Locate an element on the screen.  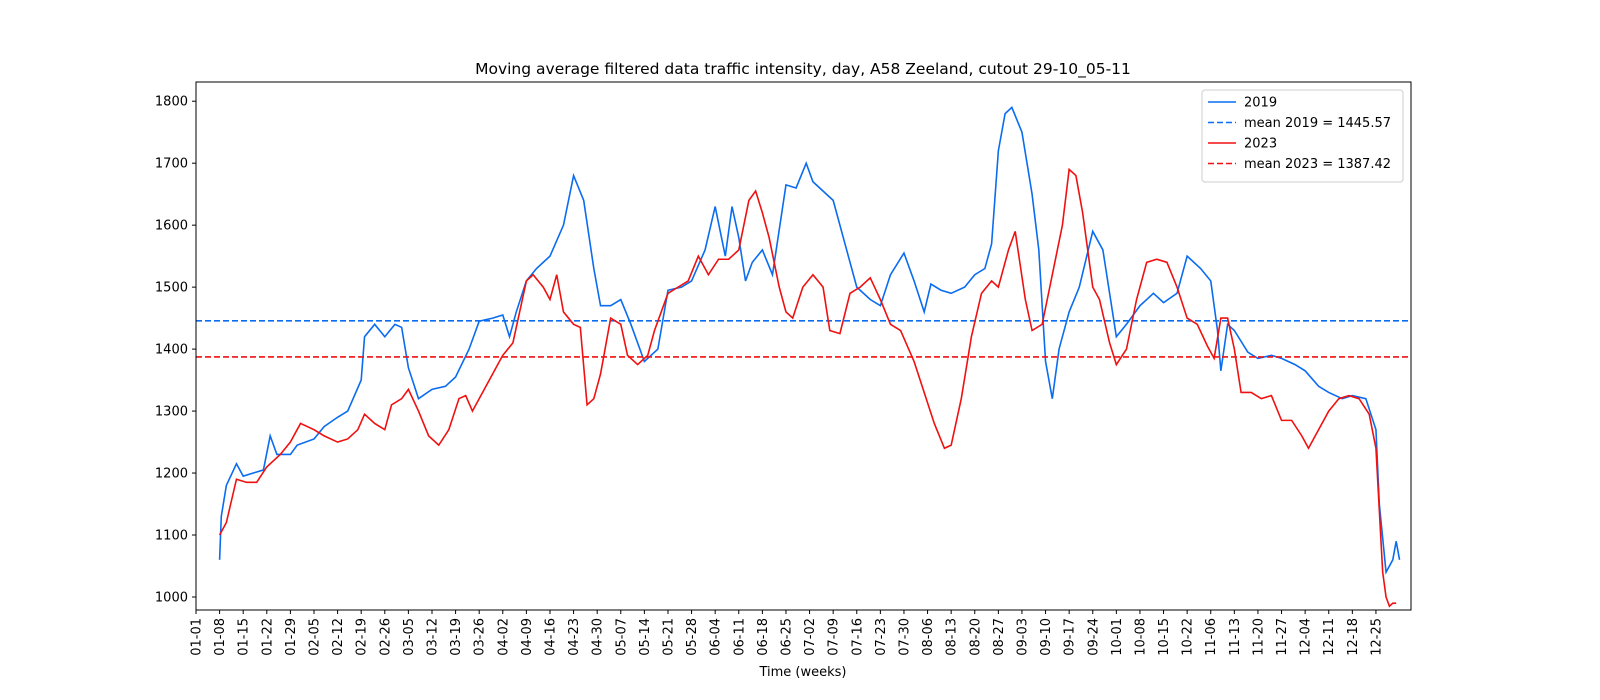
x-tick-label: 05-14 is located at coordinates (645, 637).